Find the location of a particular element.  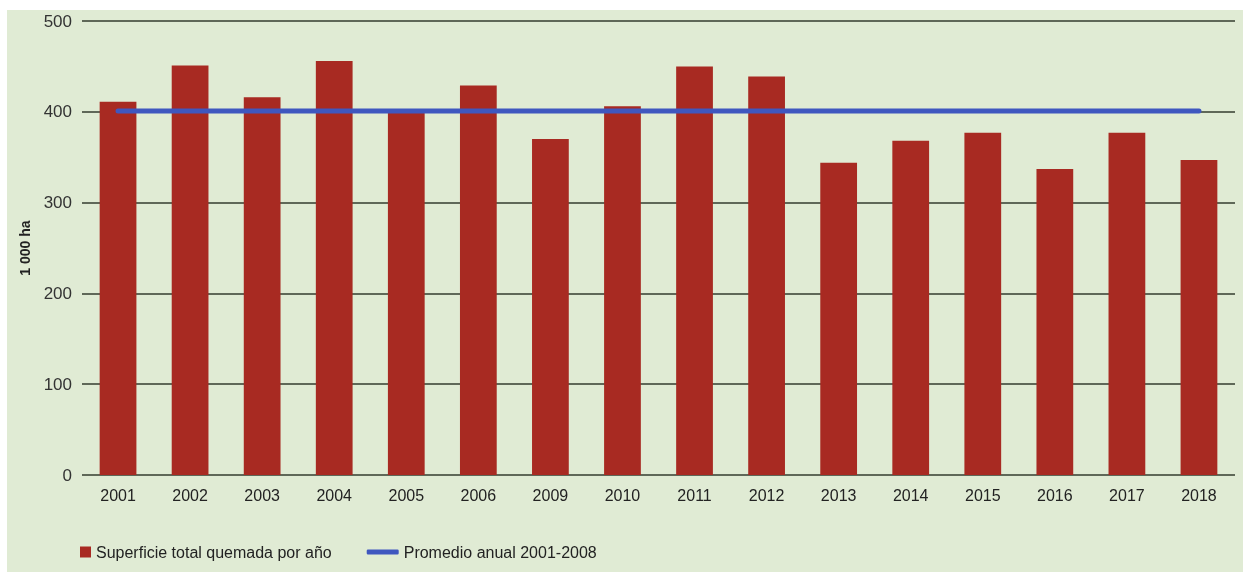

x-tick-label: 2005 is located at coordinates (406, 495).